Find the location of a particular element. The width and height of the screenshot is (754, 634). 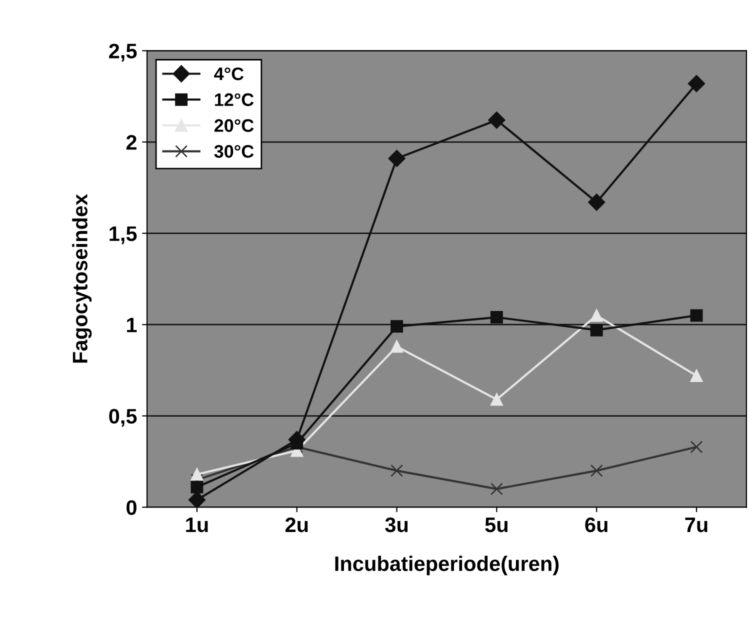

y-tick-label: 2 is located at coordinates (131, 142).